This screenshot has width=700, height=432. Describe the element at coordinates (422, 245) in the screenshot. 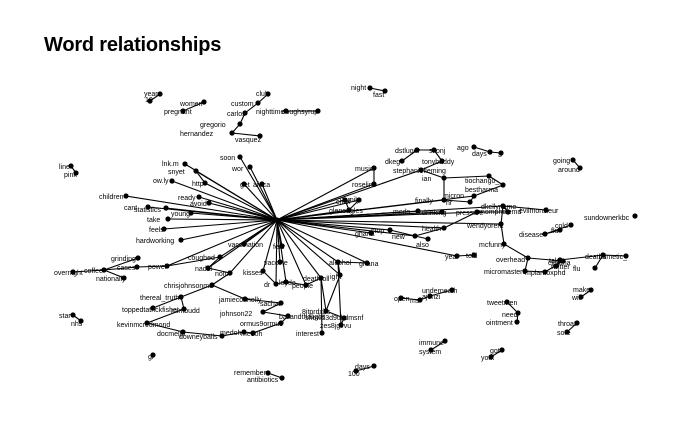

I see `node-label-n88: also` at that location.